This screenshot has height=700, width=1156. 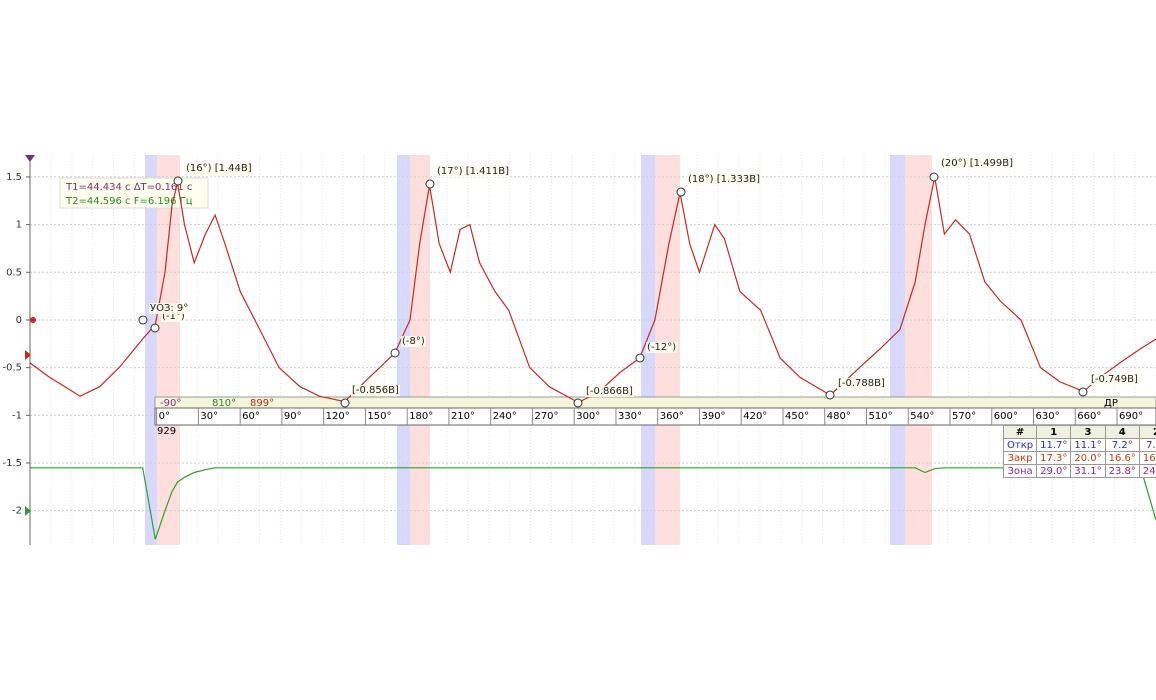 I want to click on x-tick-label: 480°, so click(x=839, y=416).